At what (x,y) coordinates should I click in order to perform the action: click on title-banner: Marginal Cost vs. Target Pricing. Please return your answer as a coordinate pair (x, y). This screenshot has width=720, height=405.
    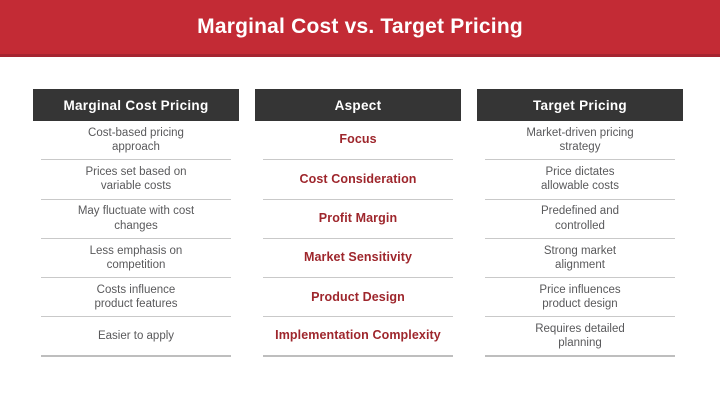
    Looking at the image, I should click on (360, 28).